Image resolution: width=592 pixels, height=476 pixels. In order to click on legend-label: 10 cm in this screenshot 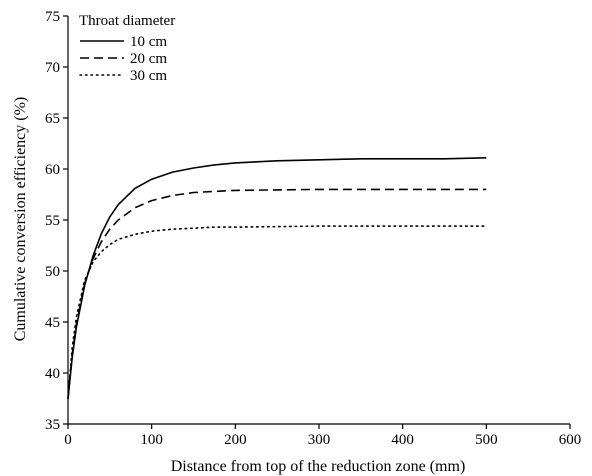, I will do `click(148, 42)`.